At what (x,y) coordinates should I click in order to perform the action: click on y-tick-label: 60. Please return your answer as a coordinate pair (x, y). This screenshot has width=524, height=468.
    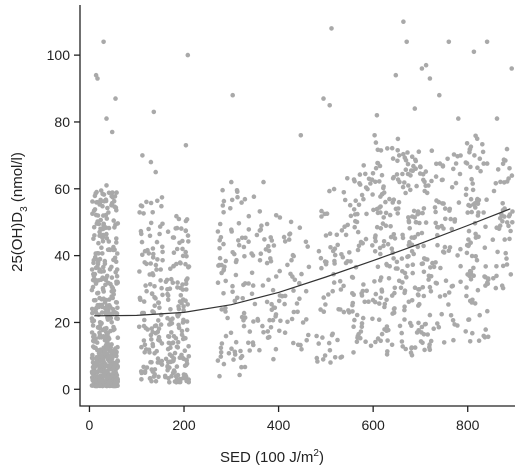
    Looking at the image, I should click on (62, 189).